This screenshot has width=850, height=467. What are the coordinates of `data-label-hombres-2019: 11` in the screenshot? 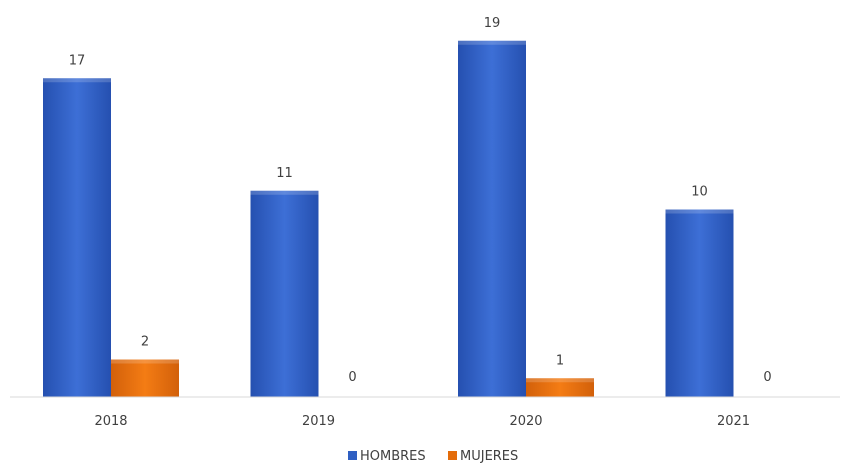 It's located at (284, 173).